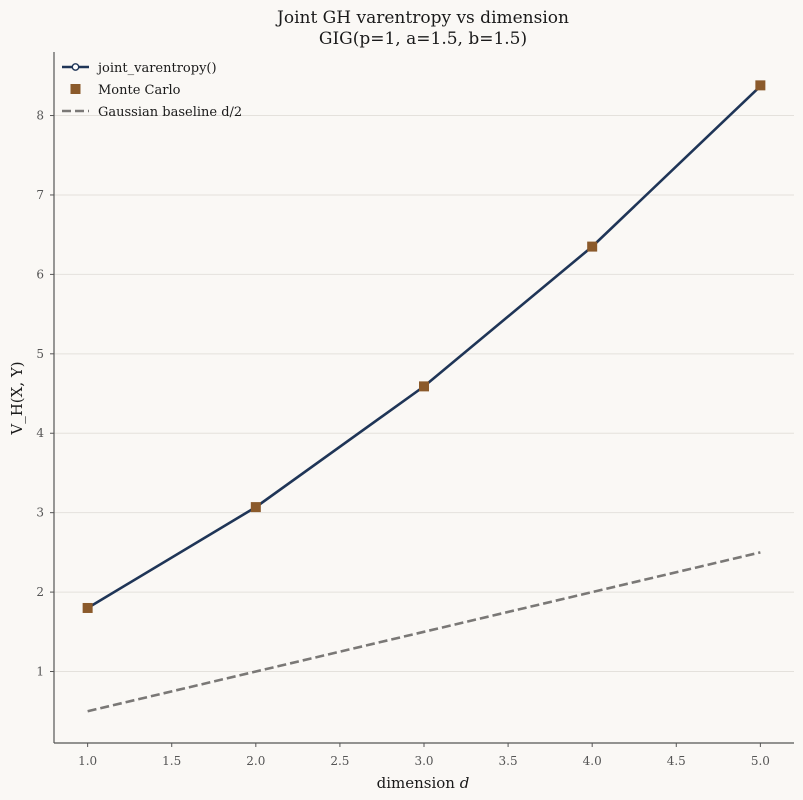 The image size is (803, 800). What do you see at coordinates (40, 116) in the screenshot?
I see `y-tick-label: 8` at bounding box center [40, 116].